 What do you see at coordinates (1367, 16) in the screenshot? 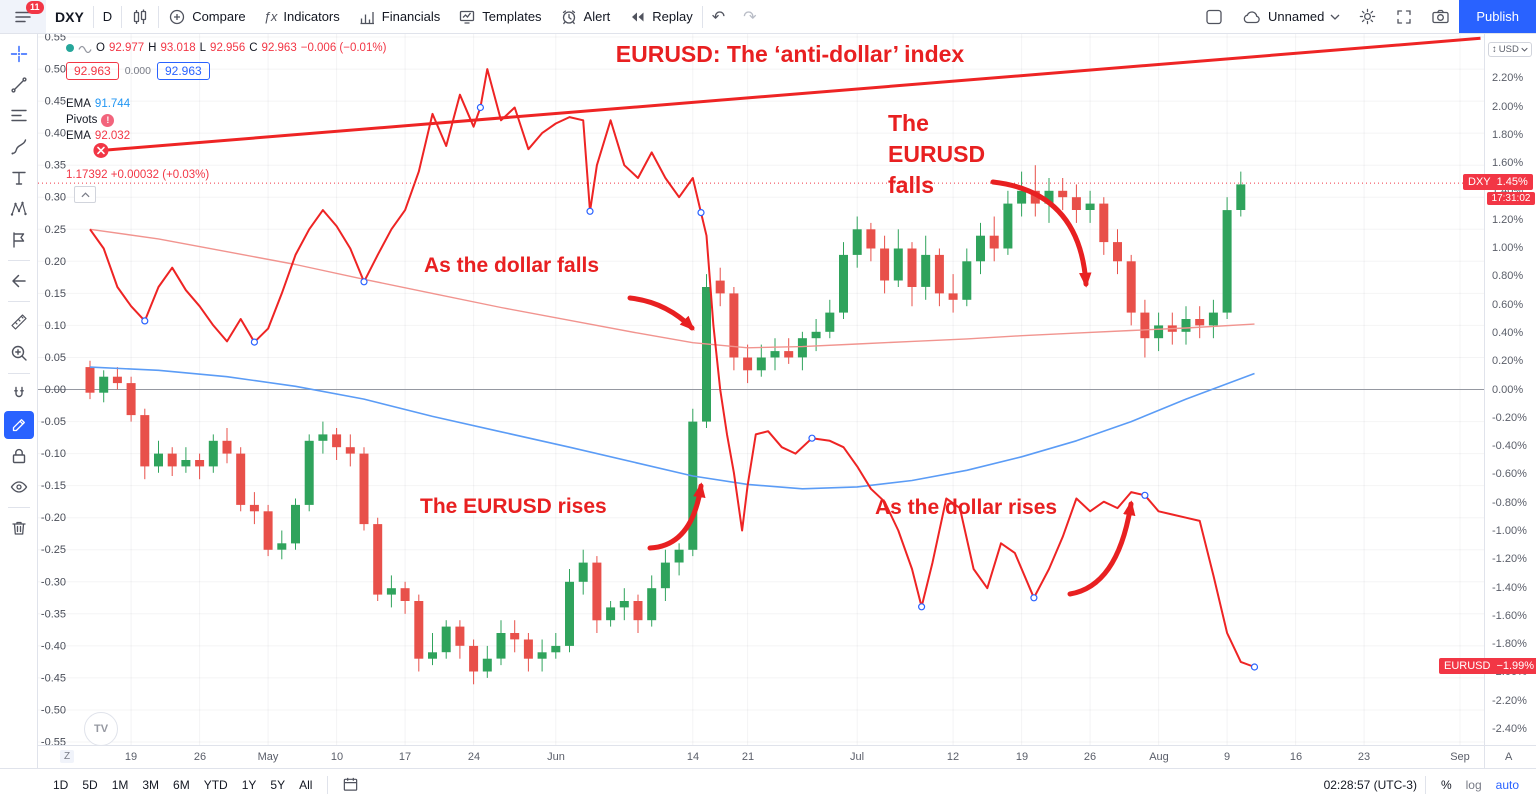
I see `settings-button` at bounding box center [1367, 16].